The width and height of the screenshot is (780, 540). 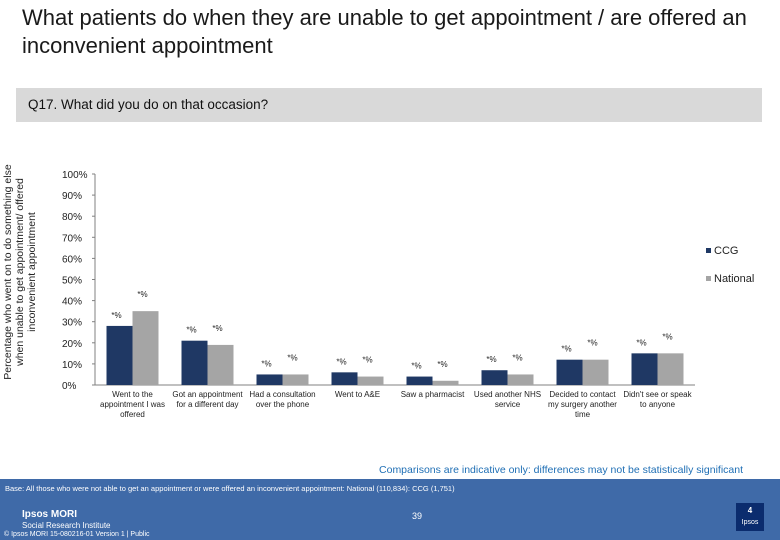 What do you see at coordinates (72, 238) in the screenshot?
I see `y-tick-label: 70%` at bounding box center [72, 238].